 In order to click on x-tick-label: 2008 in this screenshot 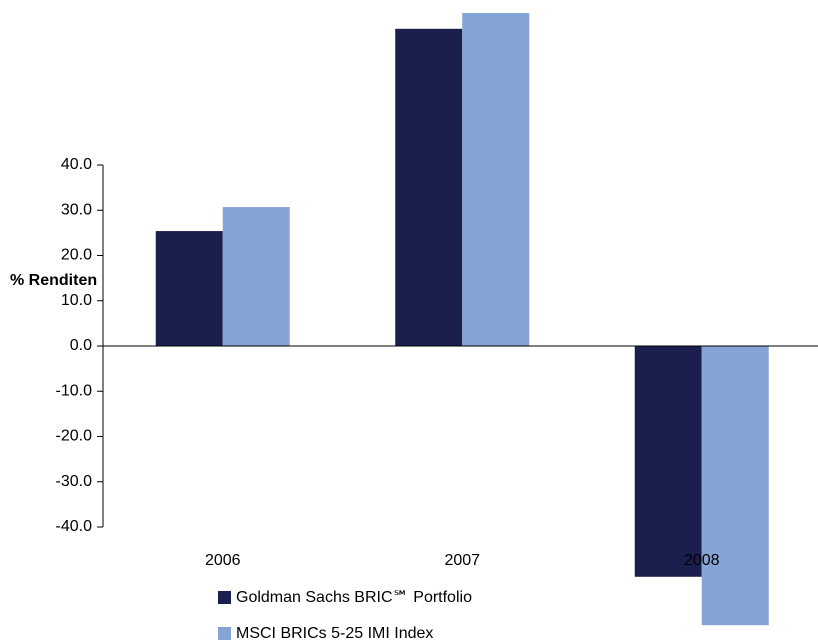, I will do `click(702, 560)`.